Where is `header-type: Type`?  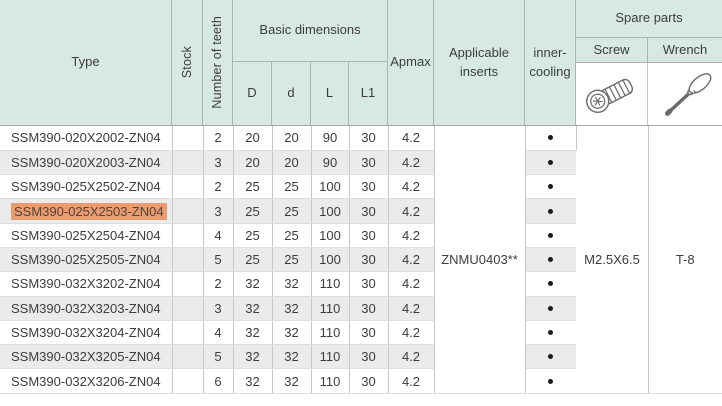
header-type: Type is located at coordinates (86, 62).